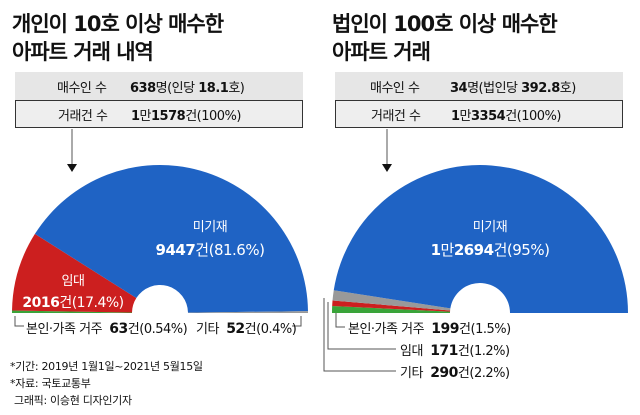  Describe the element at coordinates (455, 351) in the screenshot. I see `right-label-rental: 임대 171건(1.2%)` at that location.